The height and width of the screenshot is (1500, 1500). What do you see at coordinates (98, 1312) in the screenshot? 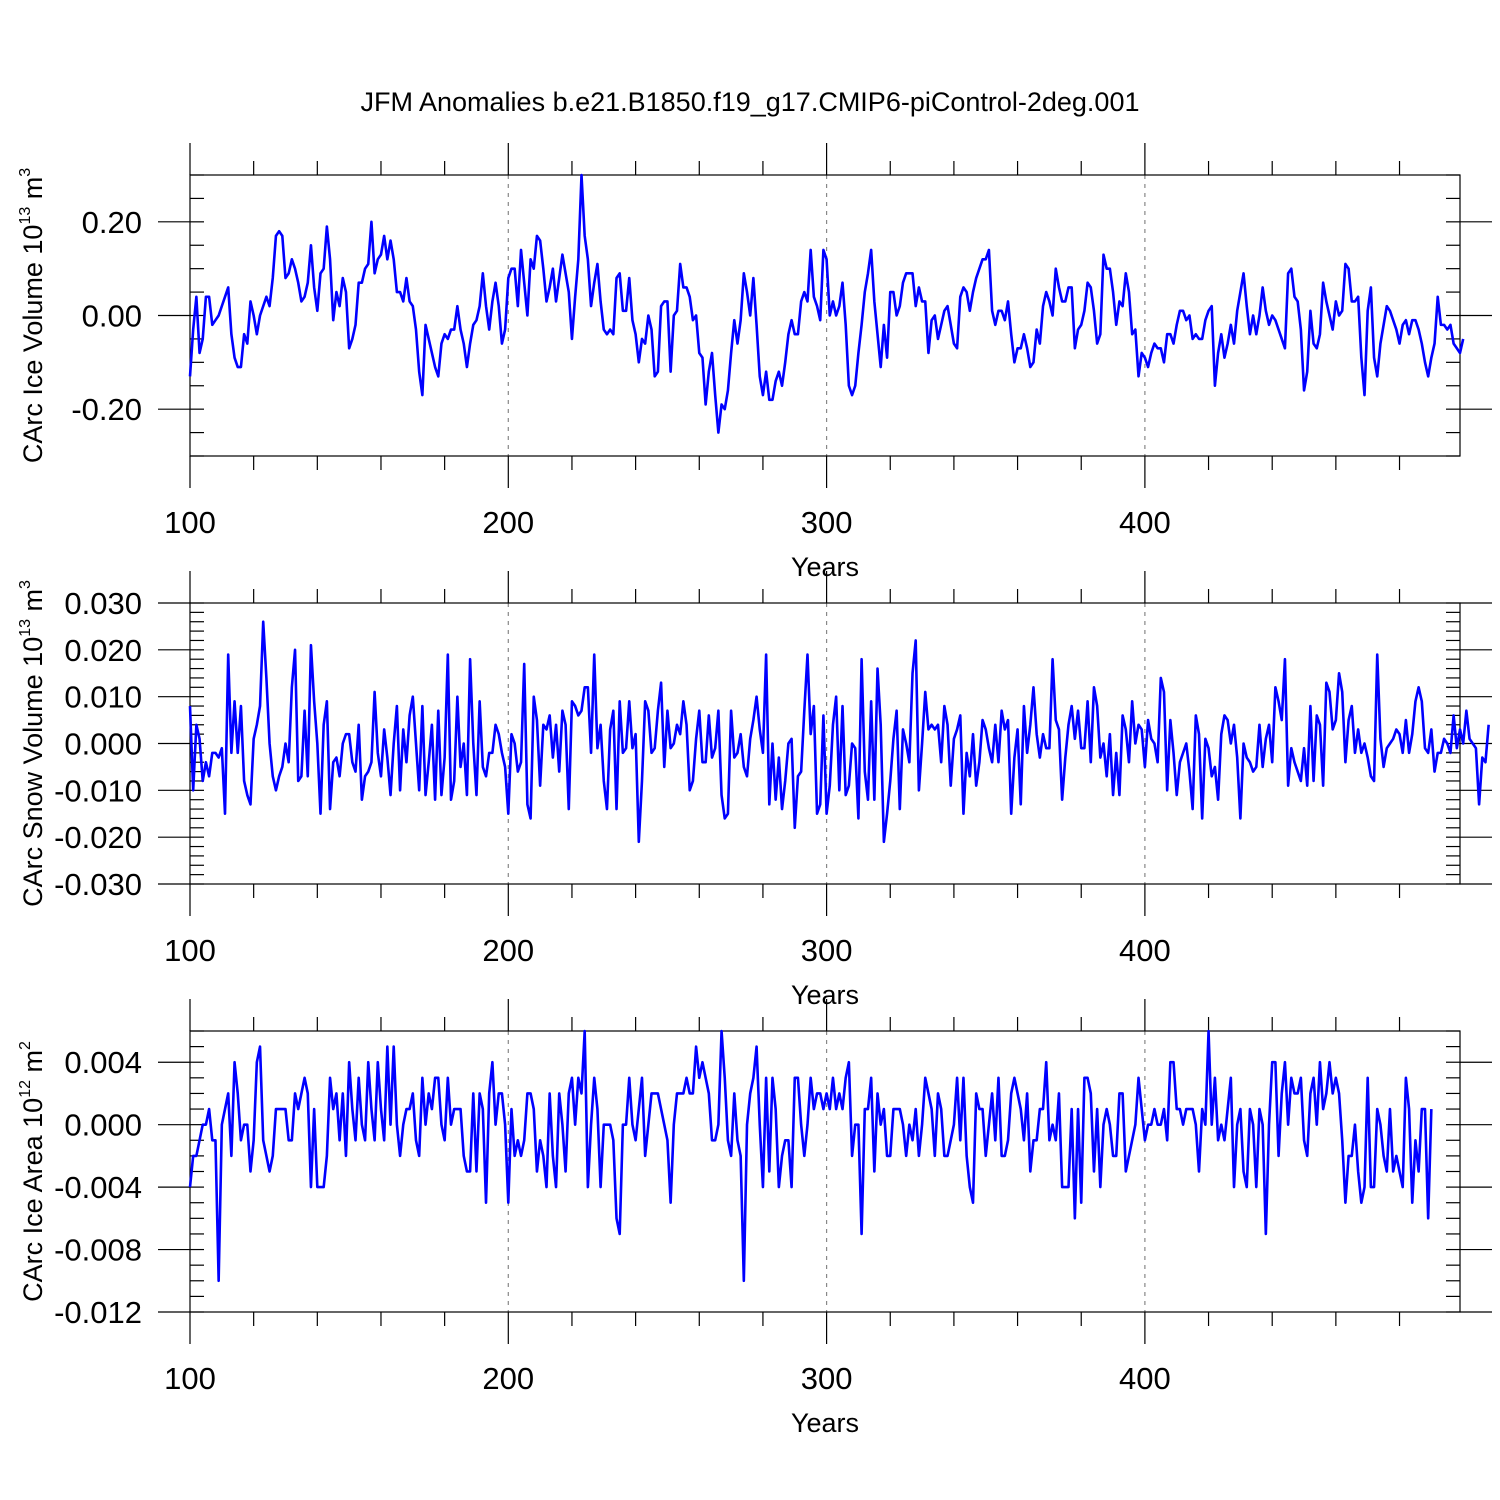
I see `y-tick-label: -0.012` at bounding box center [98, 1312].